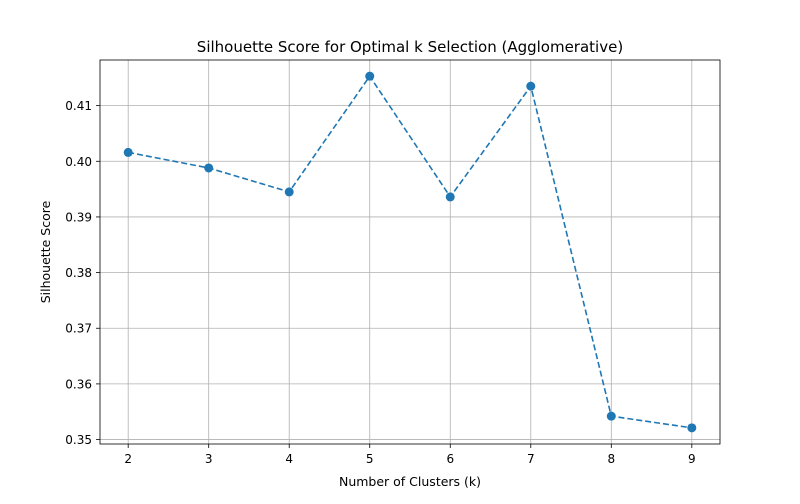  What do you see at coordinates (209, 168) in the screenshot?
I see `data-point-k3` at bounding box center [209, 168].